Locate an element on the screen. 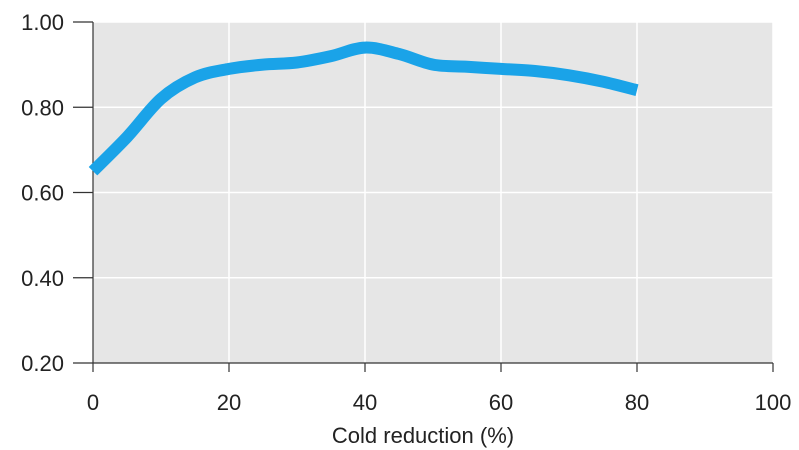 The image size is (799, 450). y-tick-label-4: 1.00 is located at coordinates (42, 22).